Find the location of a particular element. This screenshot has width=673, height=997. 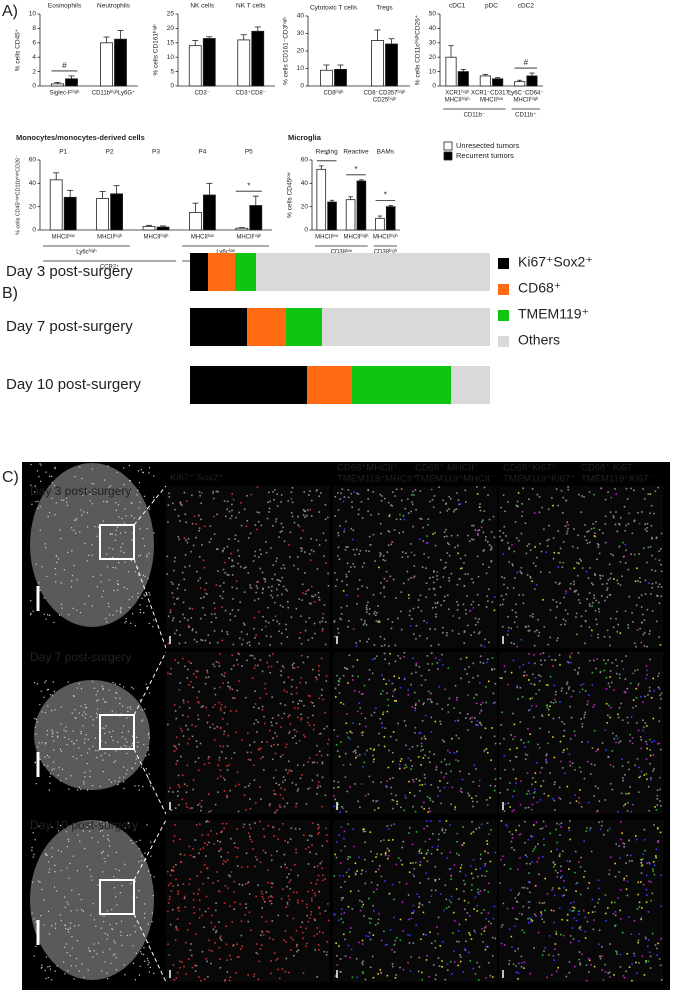

bar-segment is located at coordinates (373, 272).